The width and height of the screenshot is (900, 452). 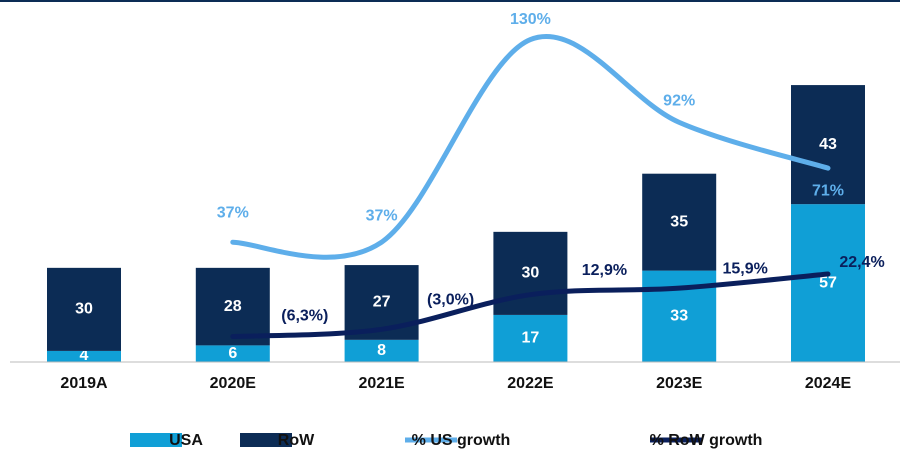 What do you see at coordinates (530, 19) in the screenshot?
I see `data-label: 130%` at bounding box center [530, 19].